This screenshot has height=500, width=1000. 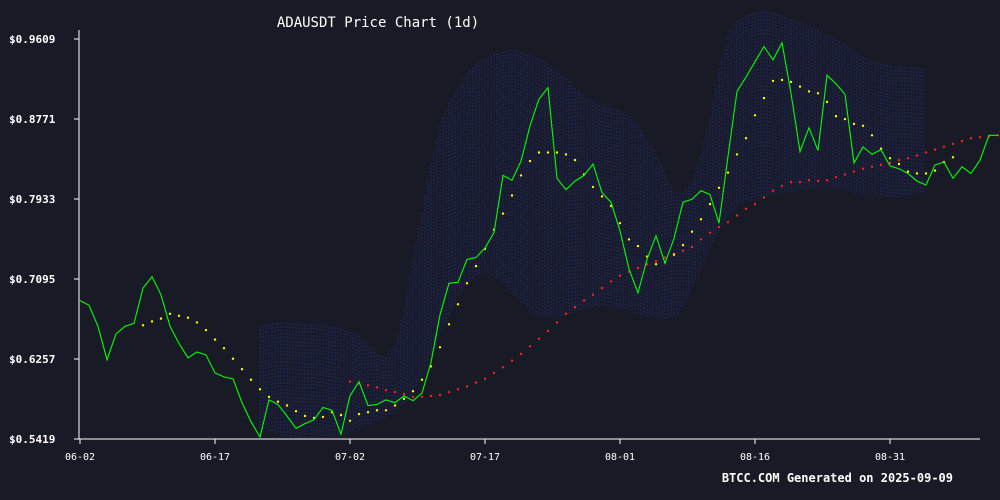 What do you see at coordinates (620, 457) in the screenshot?
I see `x-tick-label: 08-01` at bounding box center [620, 457].